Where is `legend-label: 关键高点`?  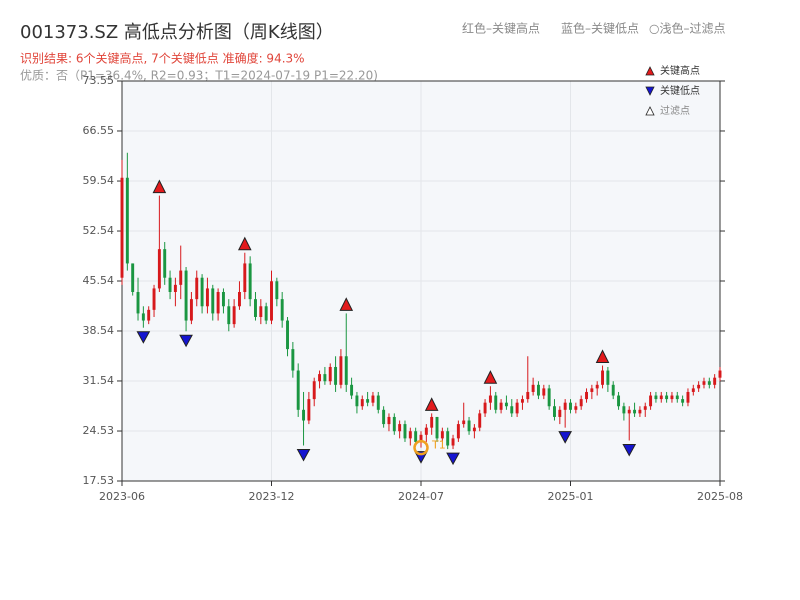
legend-label: 关键高点 is located at coordinates (680, 70).